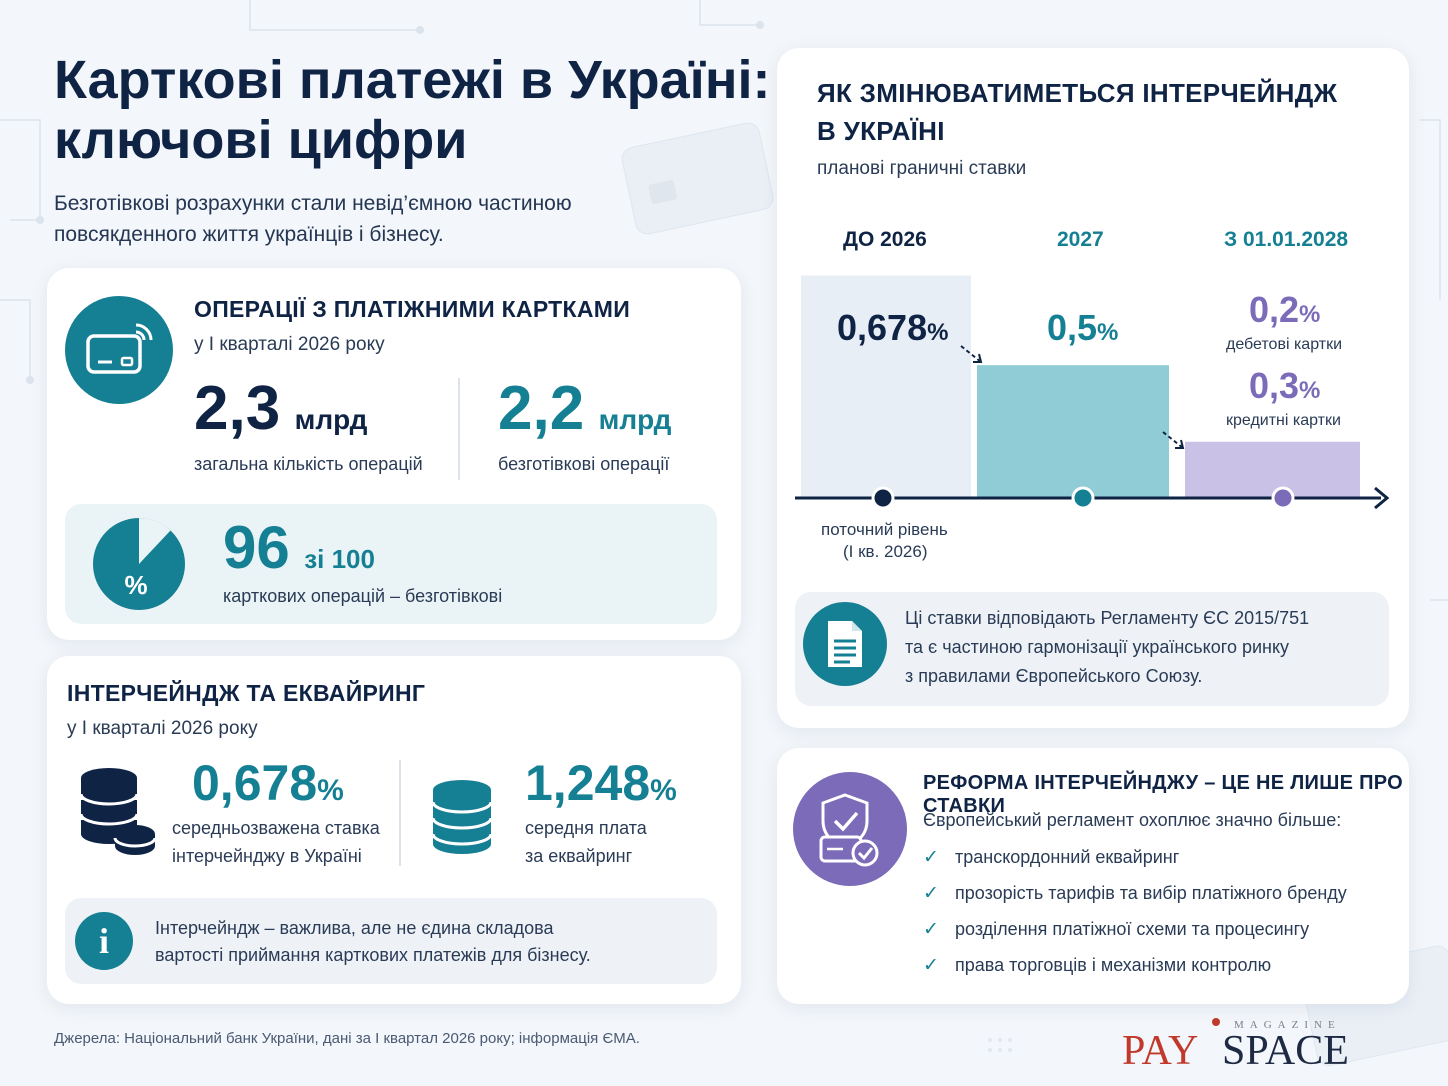 This screenshot has height=1086, width=1448. I want to click on reform-item-label: розділення платіжної схеми та процесингу, so click(1132, 929).